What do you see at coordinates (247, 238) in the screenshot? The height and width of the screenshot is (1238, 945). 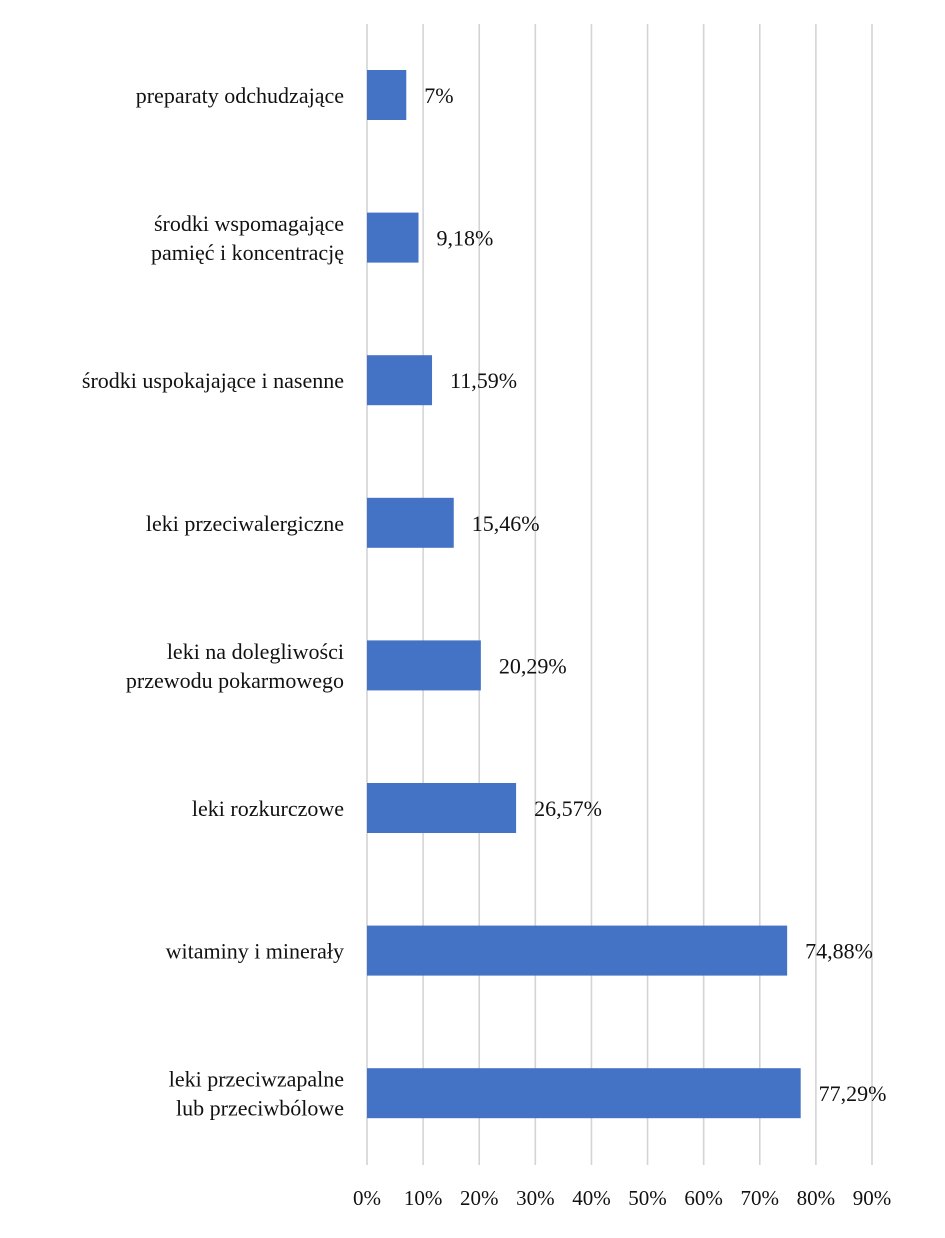 I see `category-label: środki wspomagające pamięć i koncentrację` at bounding box center [247, 238].